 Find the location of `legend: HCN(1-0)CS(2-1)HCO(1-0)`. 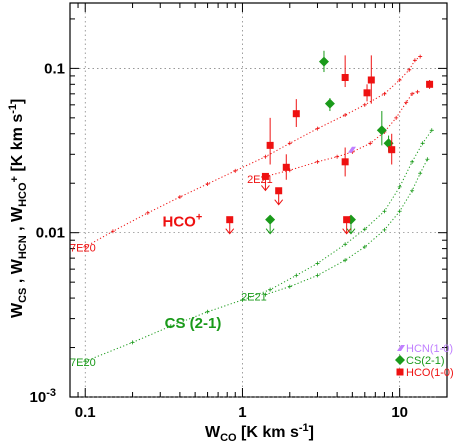

legend: HCN(1-0)CS(2-1)HCO(1-0) is located at coordinates (424, 361).